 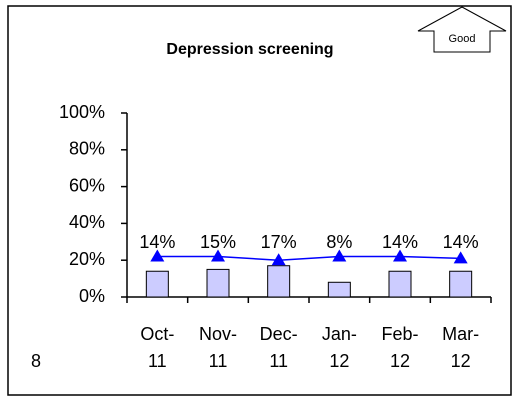 What do you see at coordinates (87, 185) in the screenshot?
I see `y-tick-label: 60%` at bounding box center [87, 185].